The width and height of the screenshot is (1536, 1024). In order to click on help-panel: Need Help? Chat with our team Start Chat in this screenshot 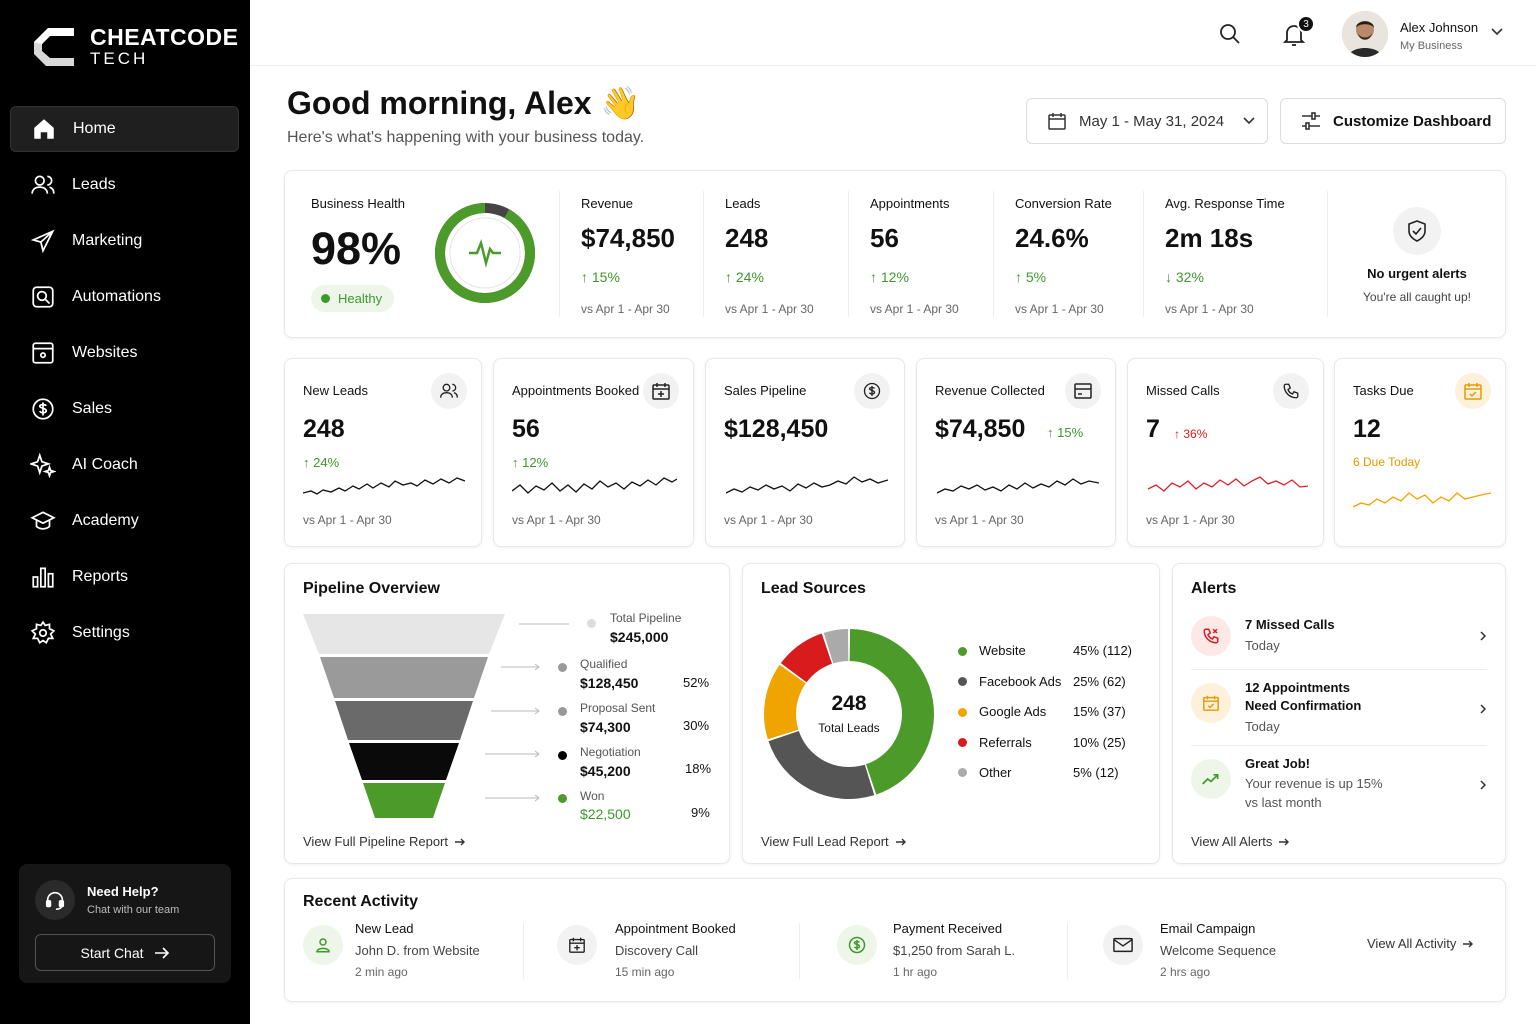, I will do `click(125, 923)`.